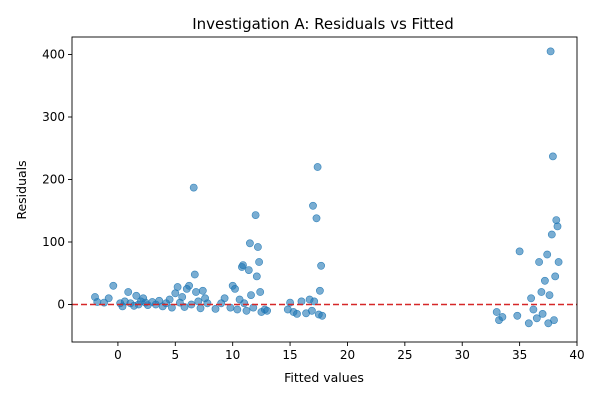 This screenshot has height=400, width=600. I want to click on x-tick-label: 40, so click(576, 355).